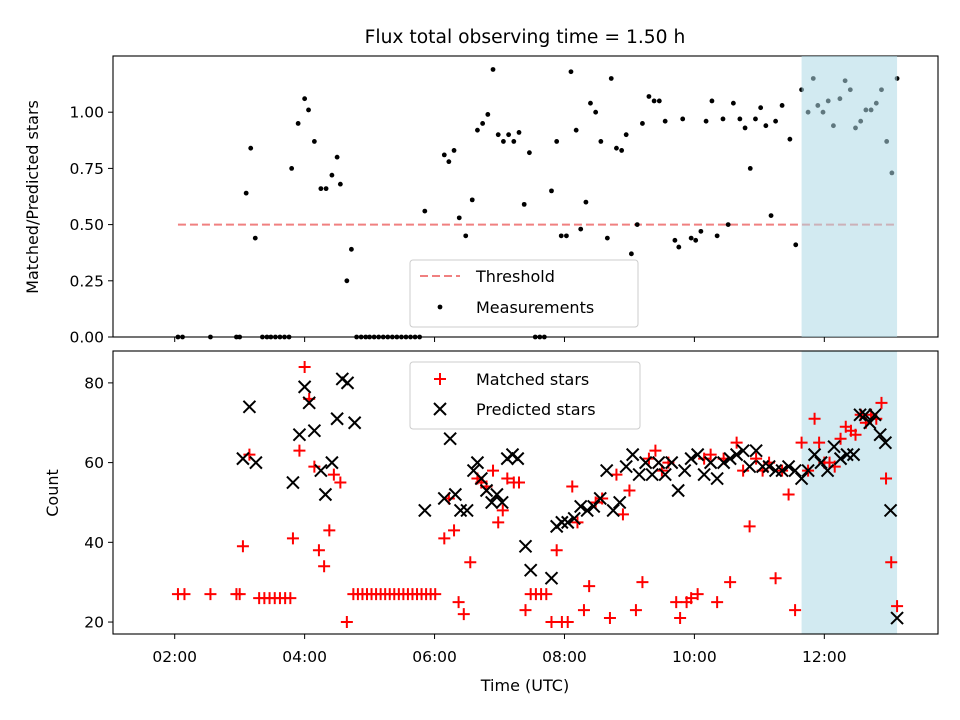 This screenshot has width=960, height=720. What do you see at coordinates (174, 657) in the screenshot?
I see `x-tick-label: 02:00` at bounding box center [174, 657].